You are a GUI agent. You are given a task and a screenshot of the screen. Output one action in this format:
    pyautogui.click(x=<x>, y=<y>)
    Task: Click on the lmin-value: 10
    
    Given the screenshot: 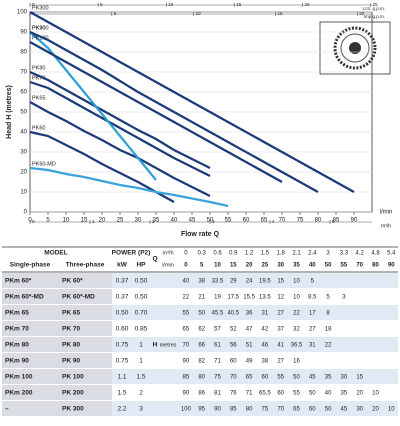 What is the action you would take?
    pyautogui.click(x=217, y=266)
    